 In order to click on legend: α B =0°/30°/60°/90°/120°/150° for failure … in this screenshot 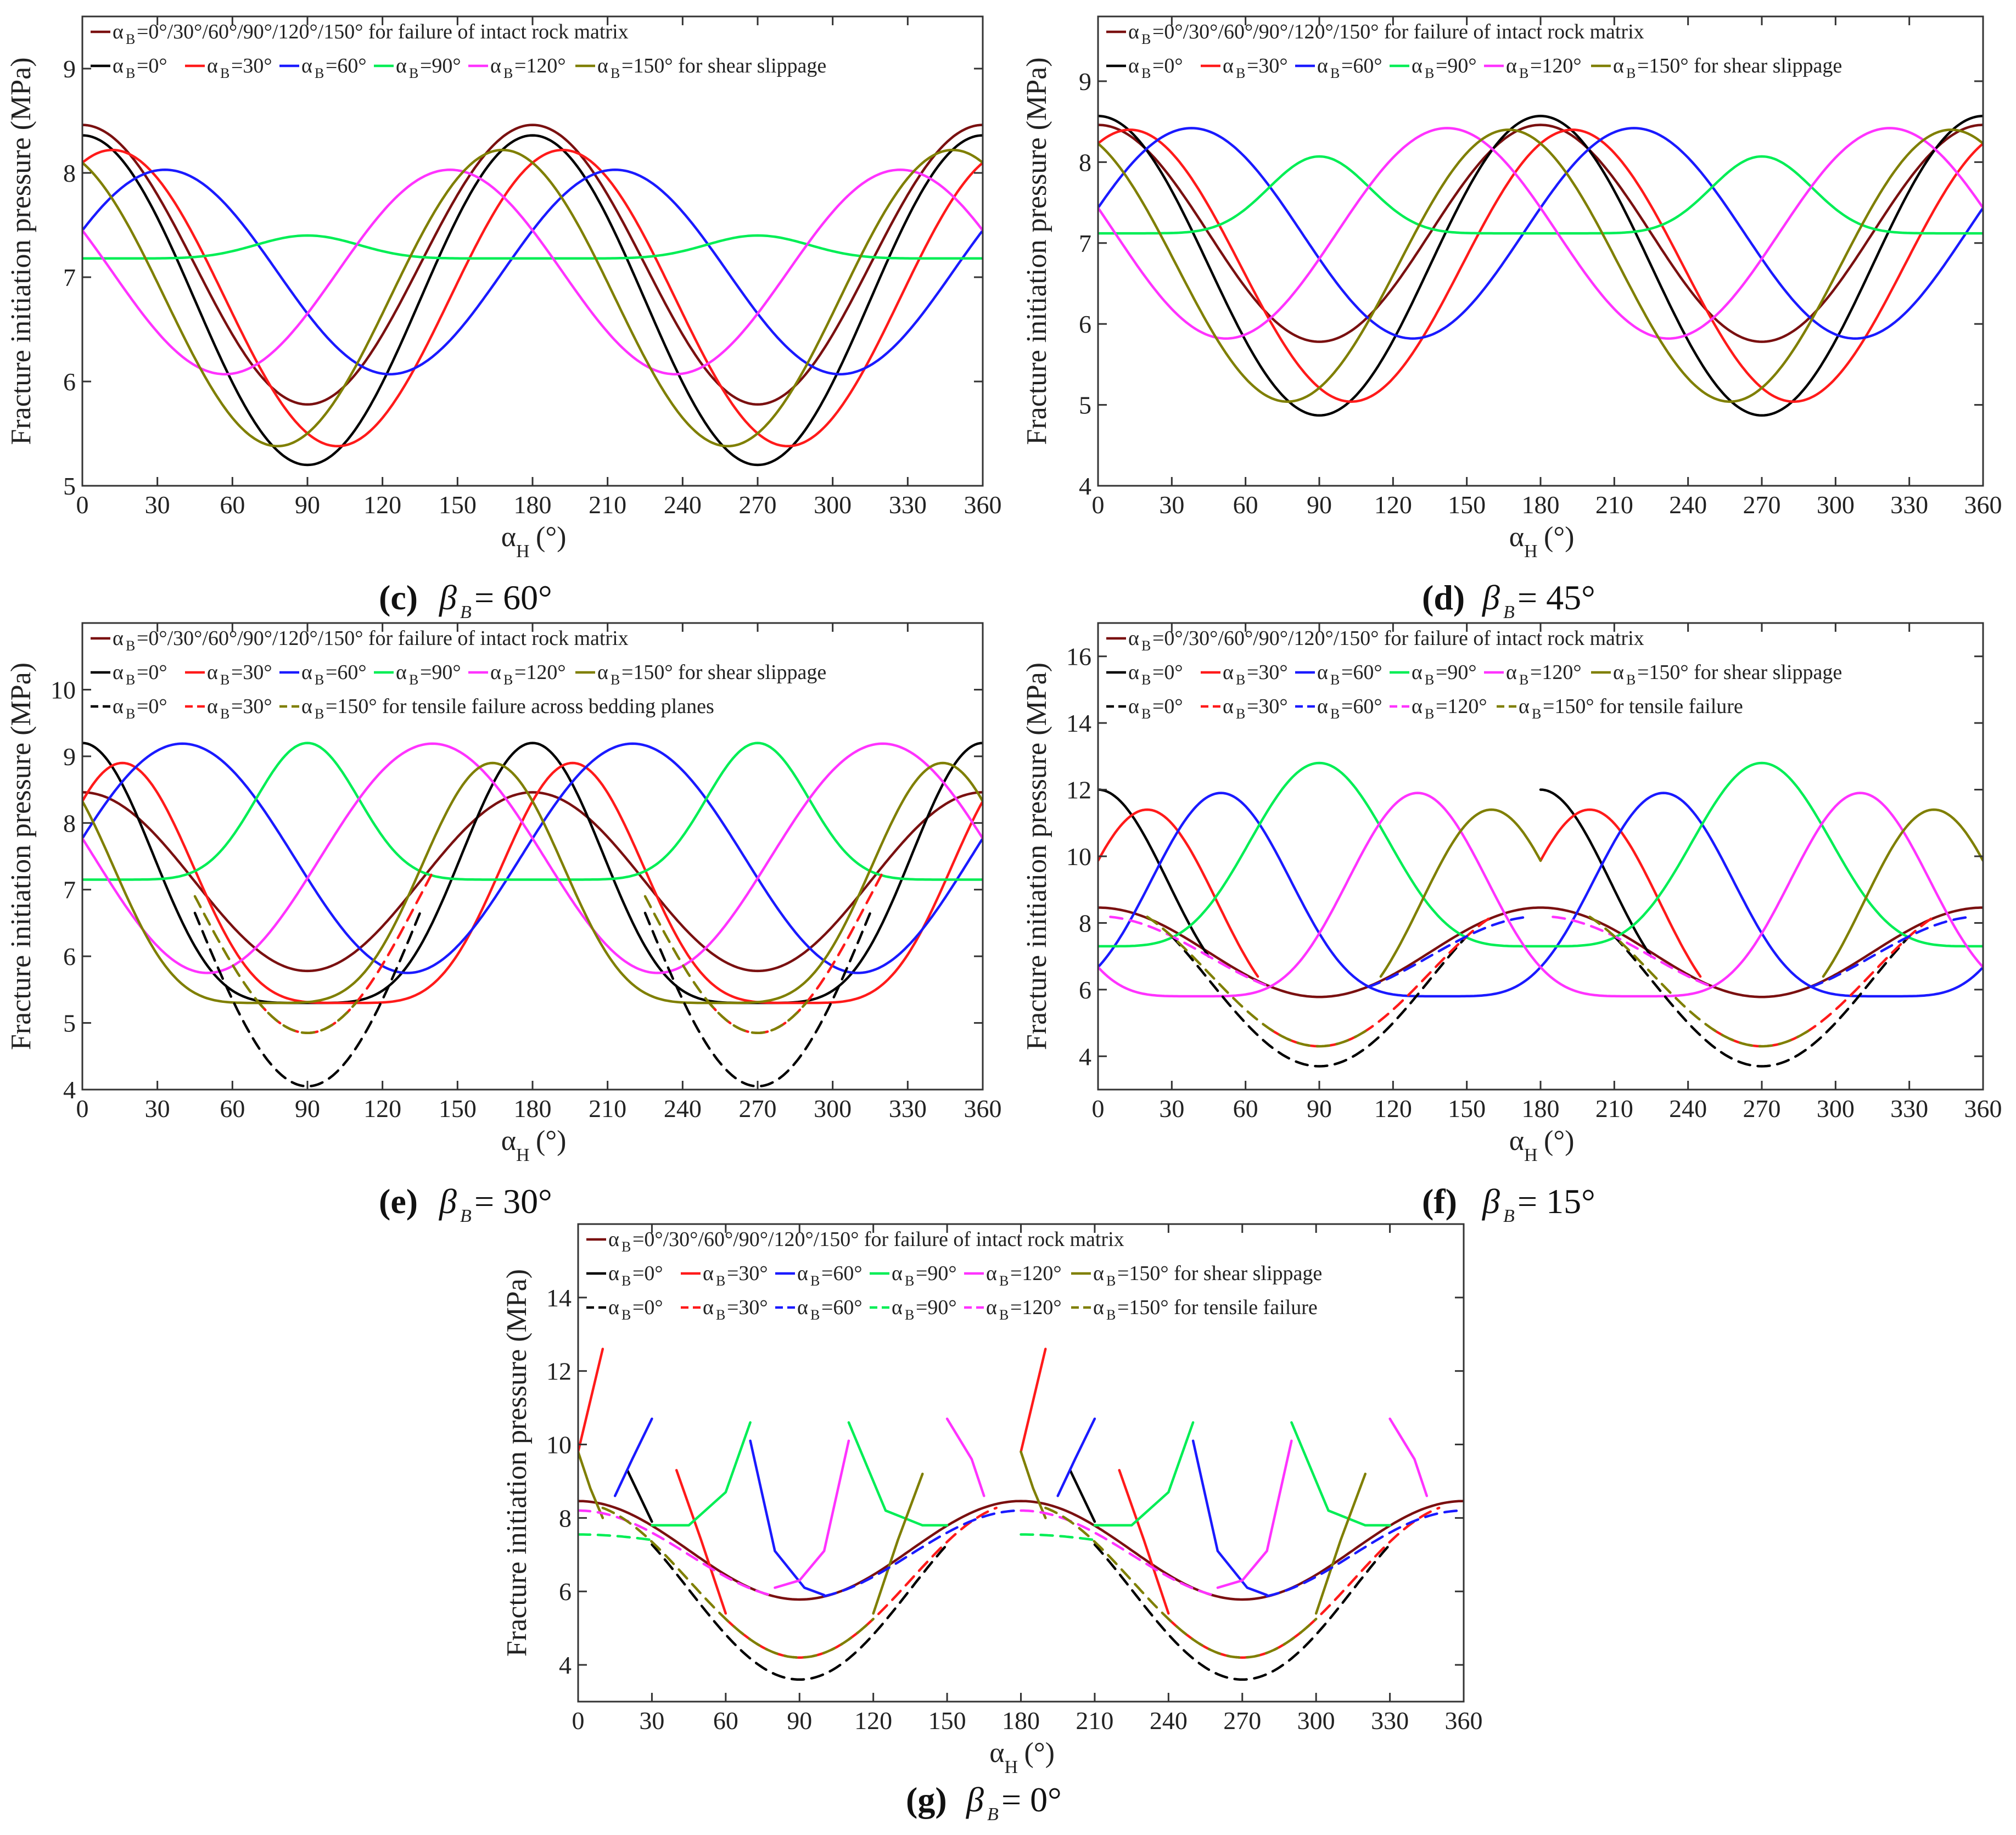, I will do `click(1474, 674)`.